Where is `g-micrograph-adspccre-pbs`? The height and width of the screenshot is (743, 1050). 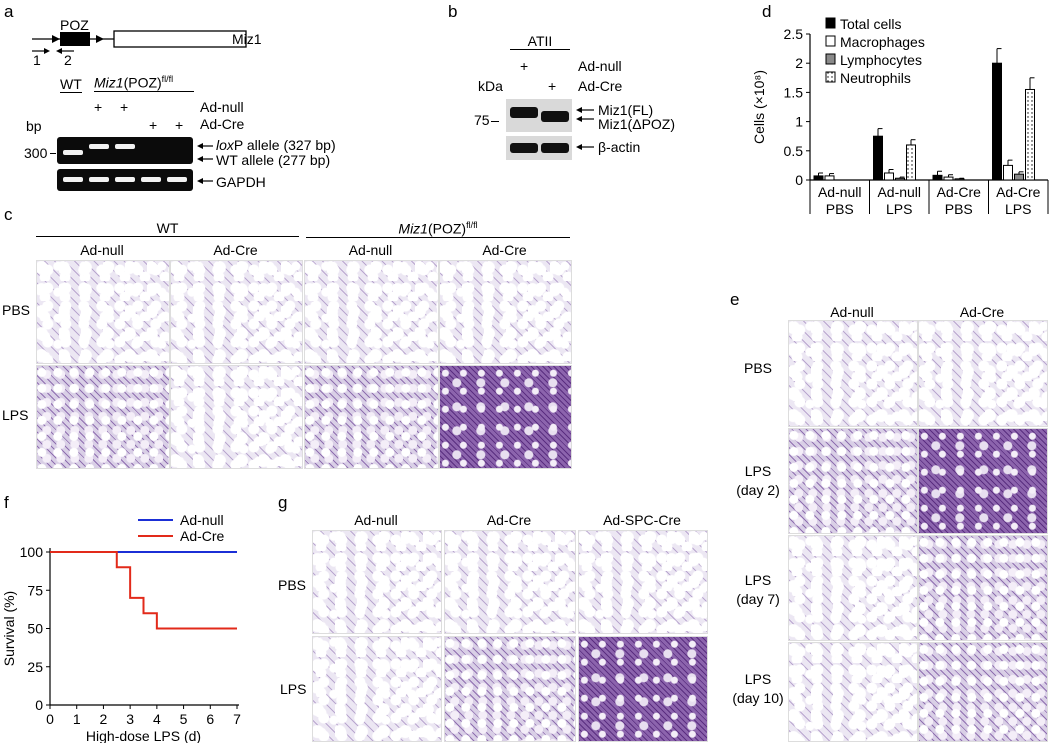 g-micrograph-adspccre-pbs is located at coordinates (643, 582).